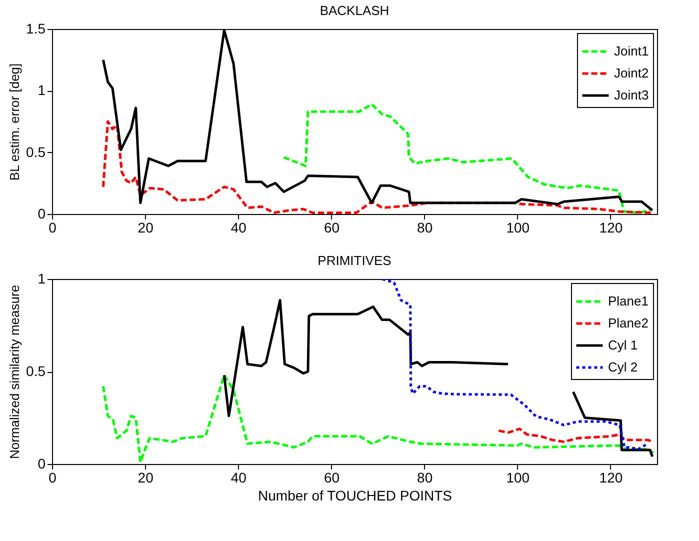 This screenshot has width=699, height=541. Describe the element at coordinates (14, 372) in the screenshot. I see `y-axis-title: Normalized similarity measure` at that location.